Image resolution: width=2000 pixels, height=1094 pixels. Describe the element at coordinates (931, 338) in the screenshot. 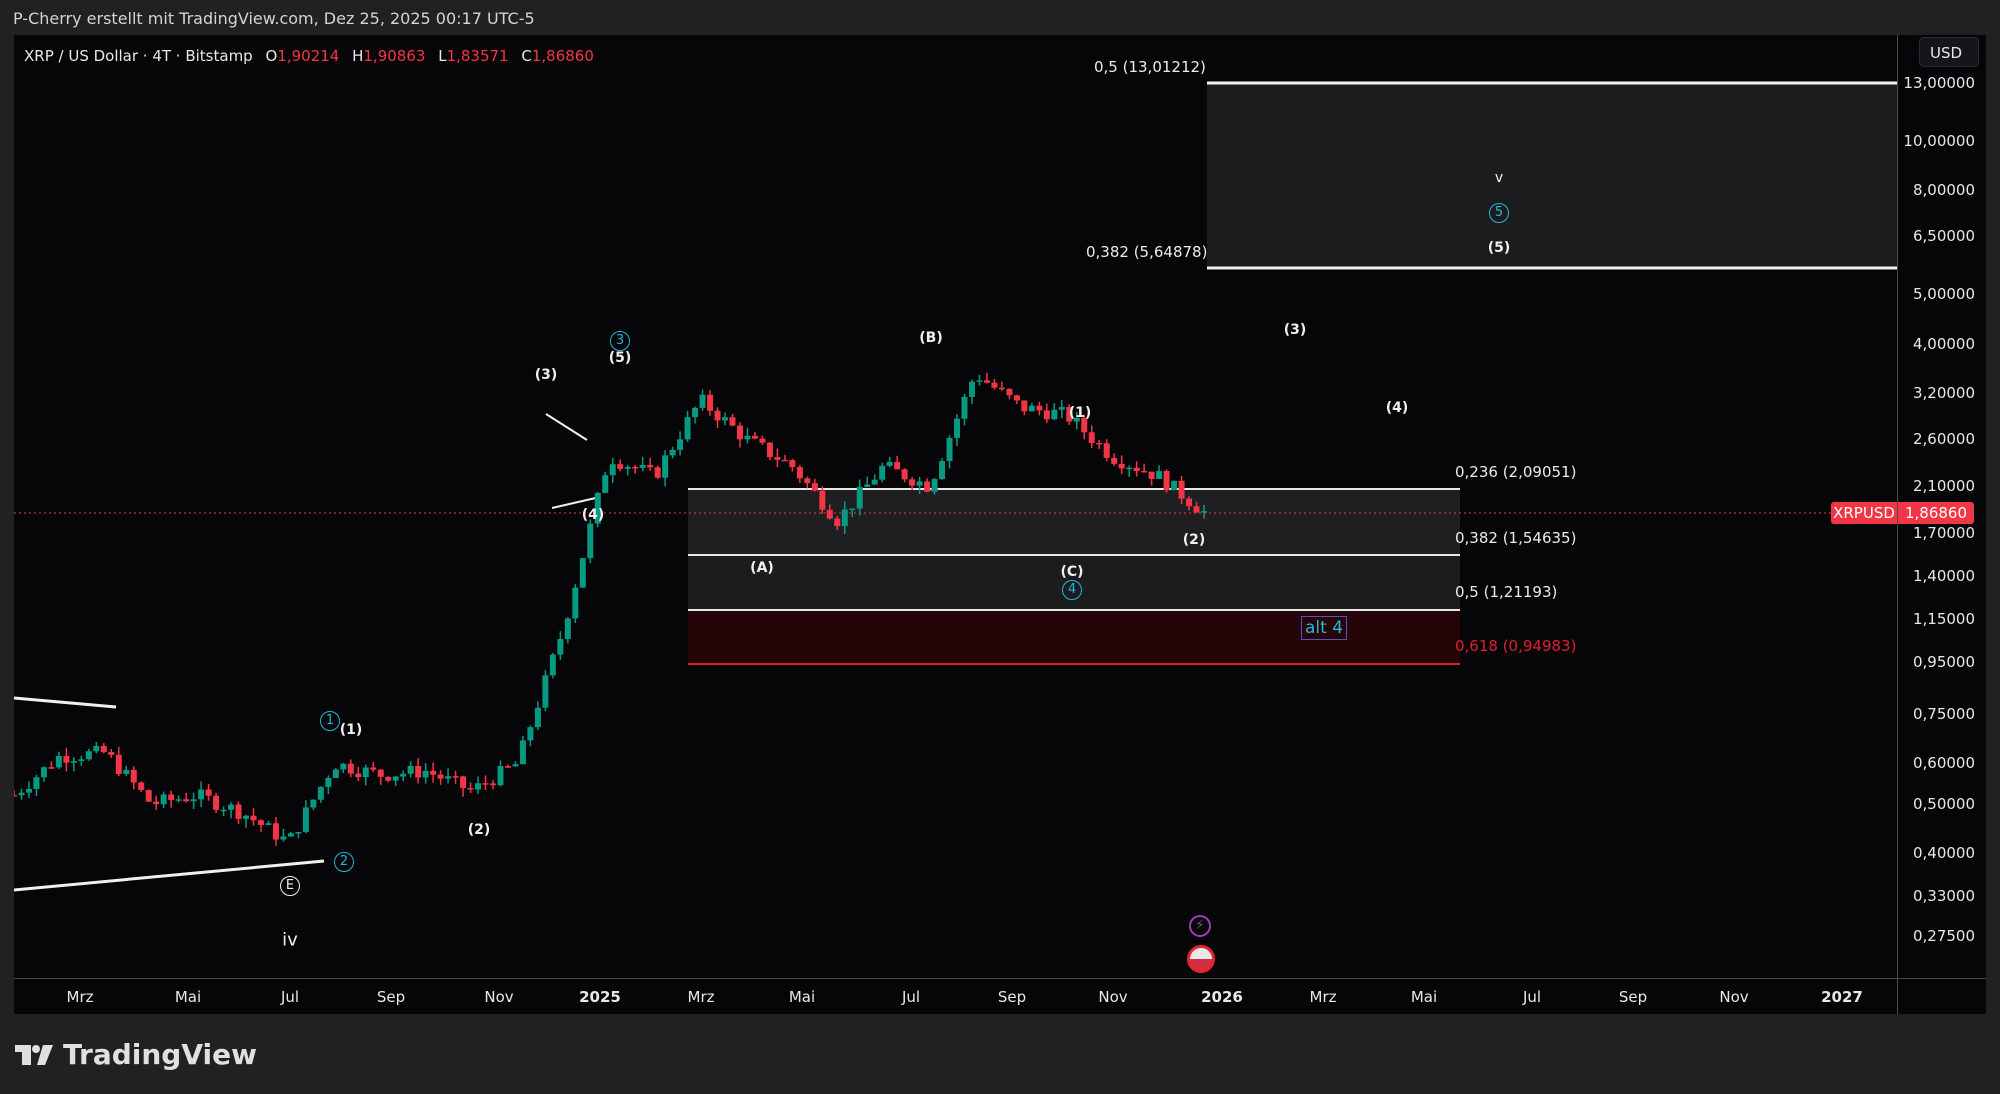

I see `wave-label-B: (B)` at that location.